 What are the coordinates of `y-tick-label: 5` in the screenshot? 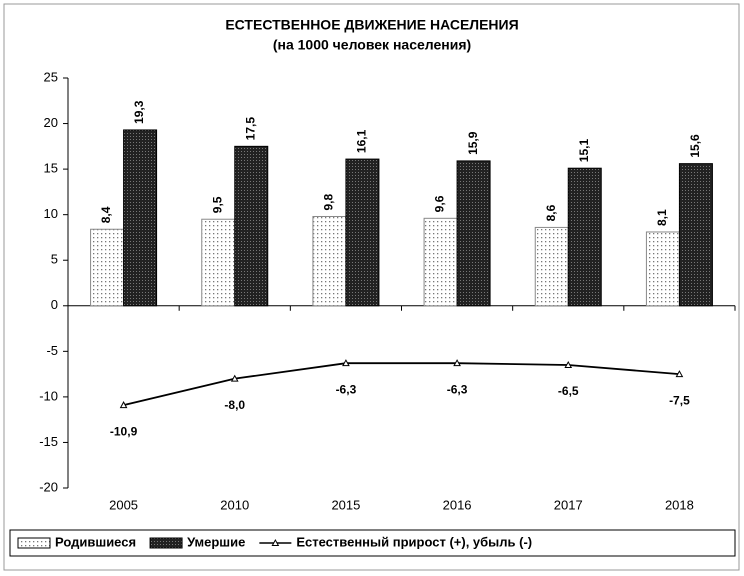 It's located at (54, 259).